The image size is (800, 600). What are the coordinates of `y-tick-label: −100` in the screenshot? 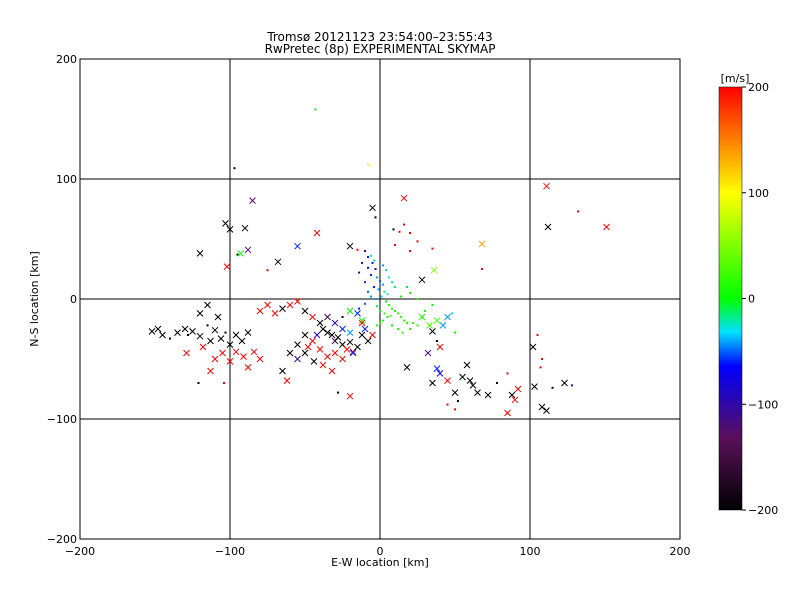 It's located at (62, 419).